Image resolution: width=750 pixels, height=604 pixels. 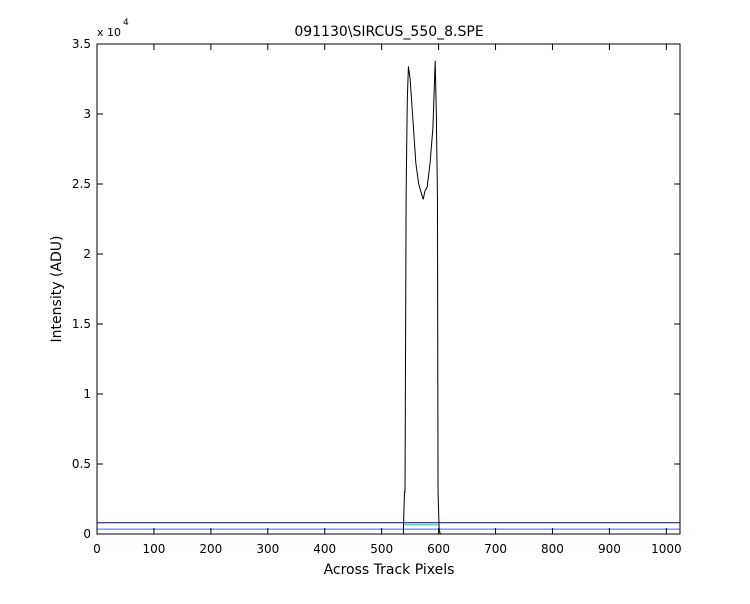 I want to click on x-tick-label: 0, so click(x=97, y=549).